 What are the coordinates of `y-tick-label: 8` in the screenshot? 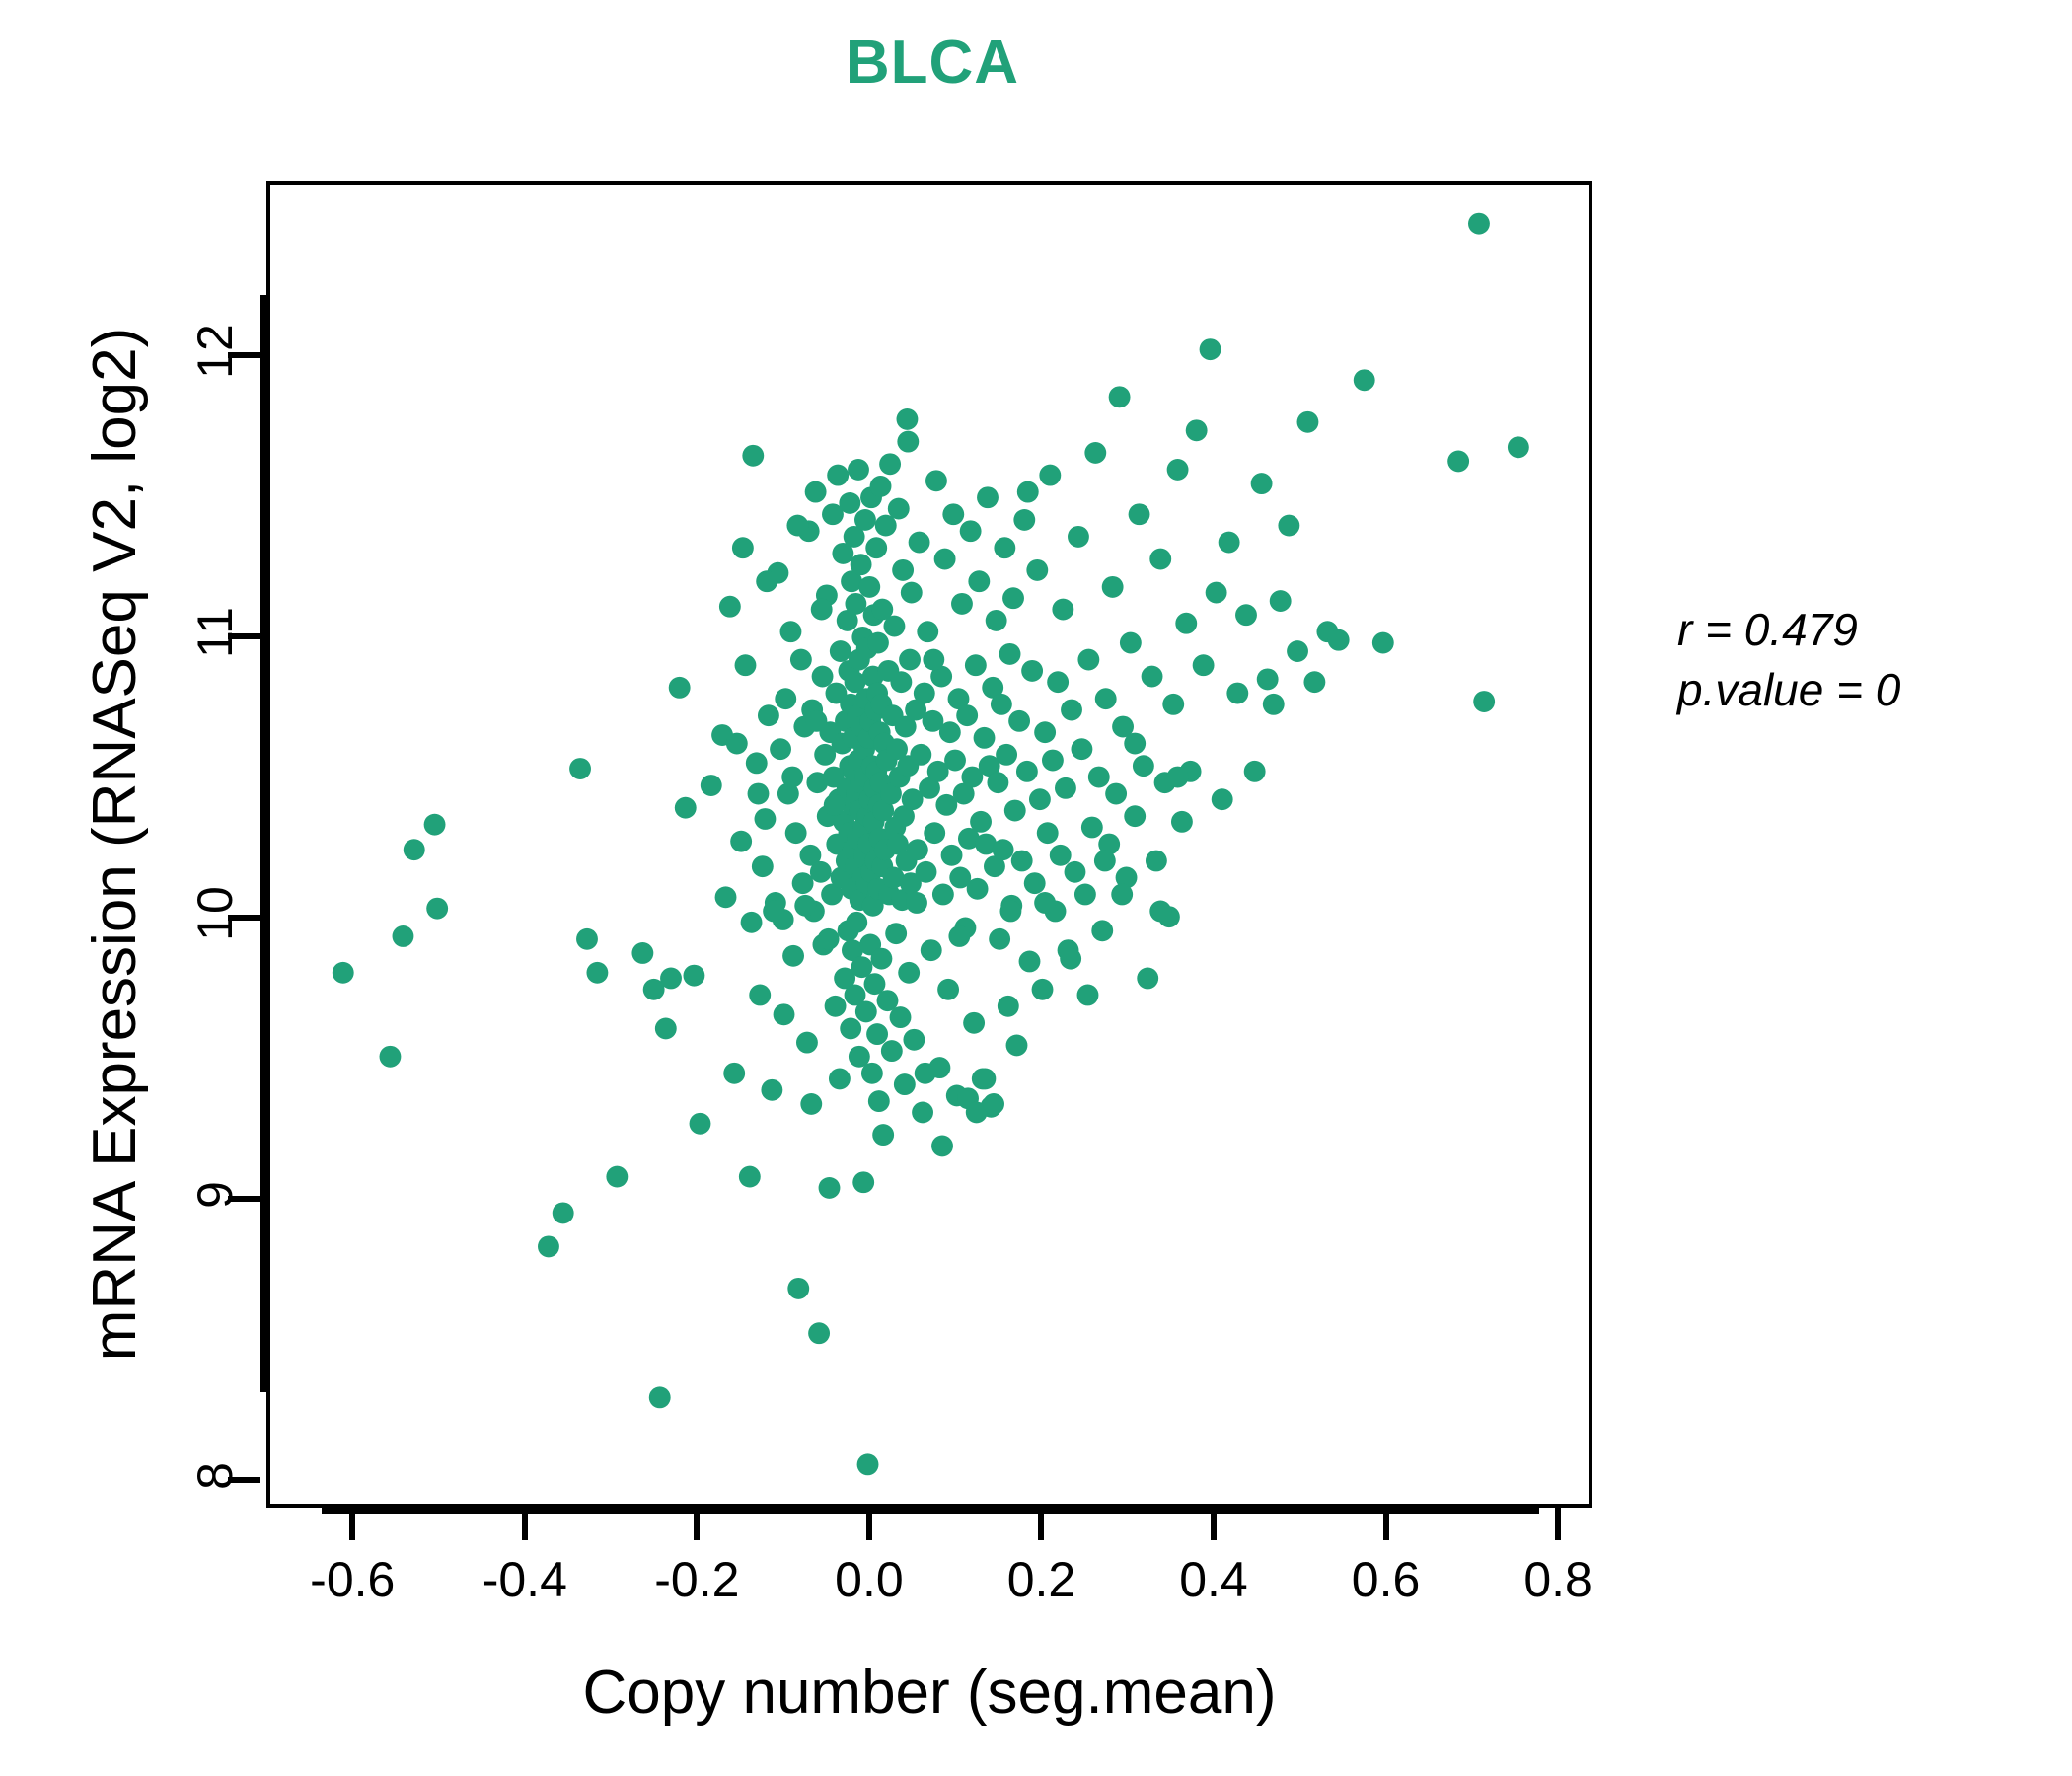 It's located at (215, 1476).